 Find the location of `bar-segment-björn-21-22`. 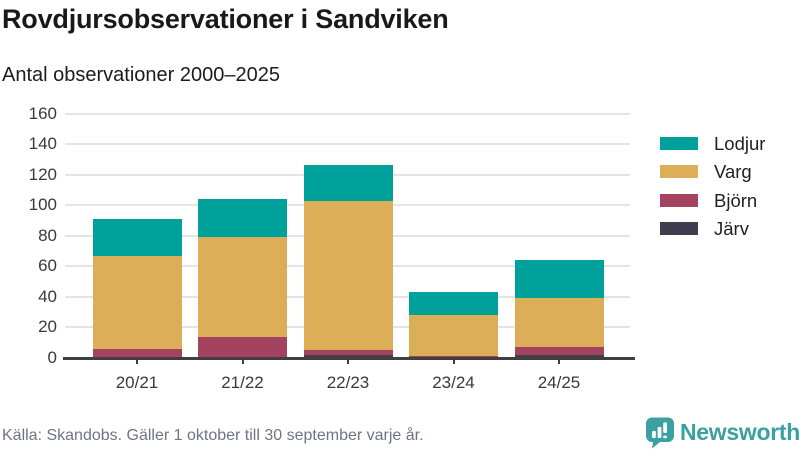

bar-segment-björn-21-22 is located at coordinates (242, 347).